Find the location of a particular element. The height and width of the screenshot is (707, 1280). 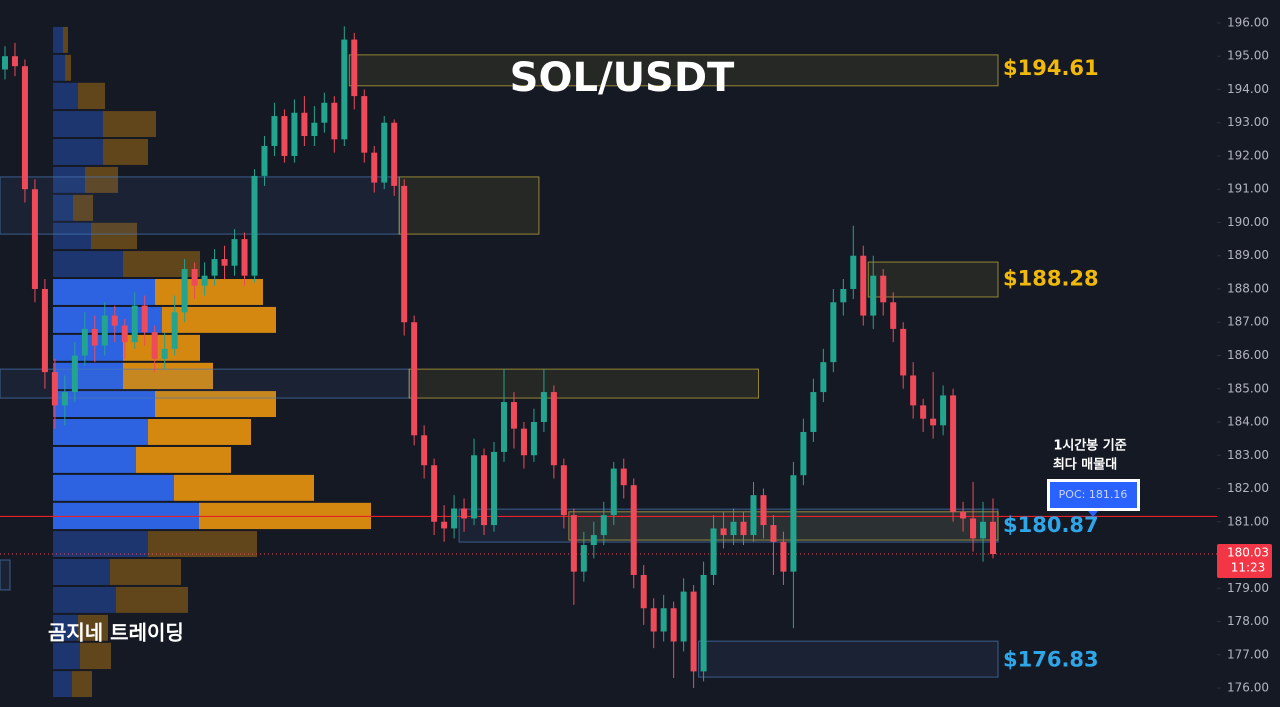

y-tick-label: 194.00 is located at coordinates (1248, 89).